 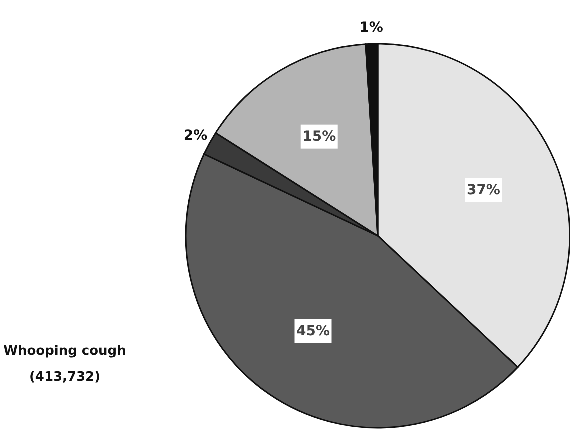 I want to click on data-label: 45%, so click(x=313, y=331).